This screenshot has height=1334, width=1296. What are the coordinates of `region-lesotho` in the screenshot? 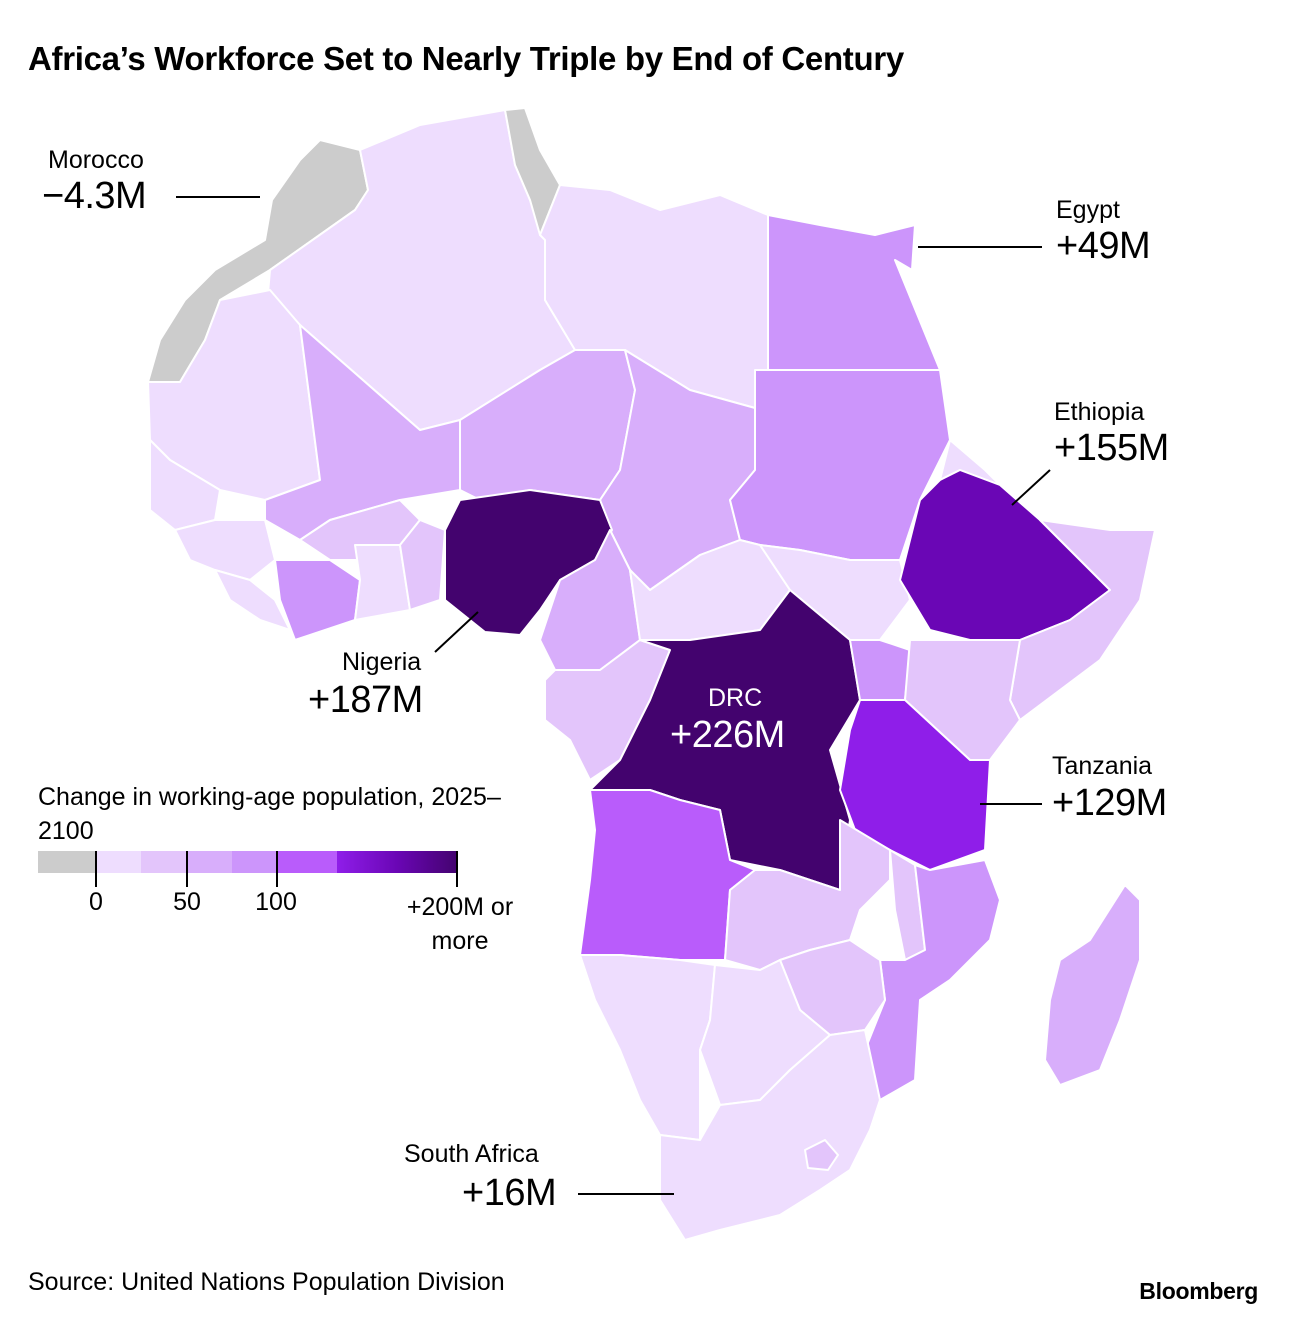 It's located at (821, 1155).